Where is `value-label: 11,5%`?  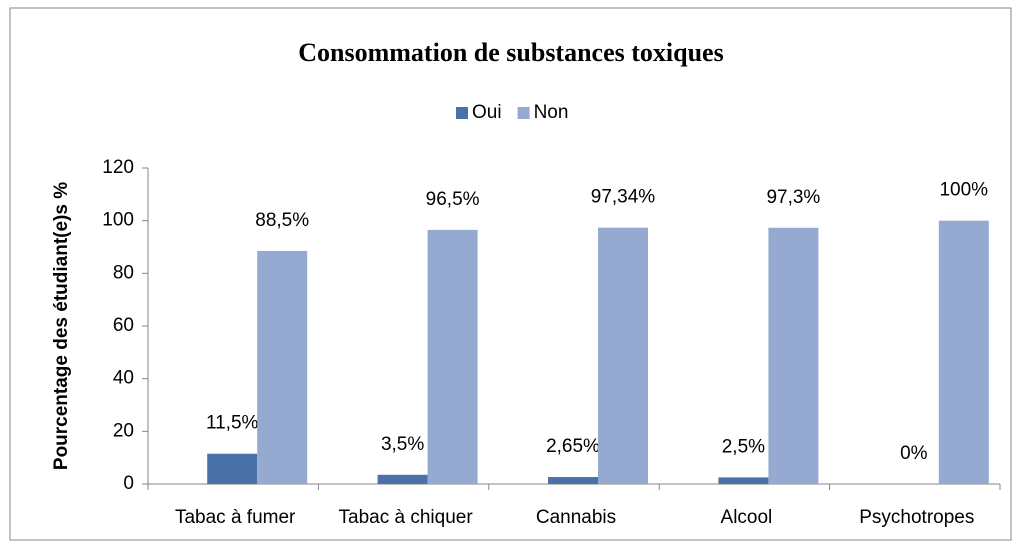
value-label: 11,5% is located at coordinates (232, 423).